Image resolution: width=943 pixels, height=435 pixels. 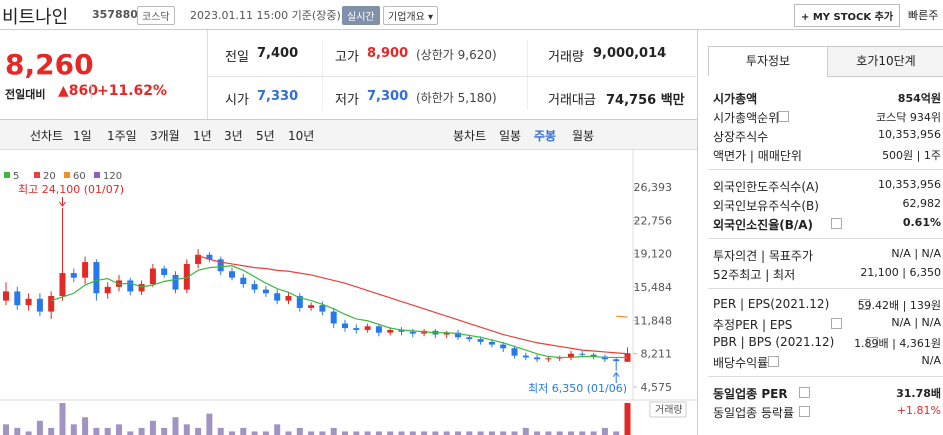 I want to click on side-border, so click(x=697, y=232).